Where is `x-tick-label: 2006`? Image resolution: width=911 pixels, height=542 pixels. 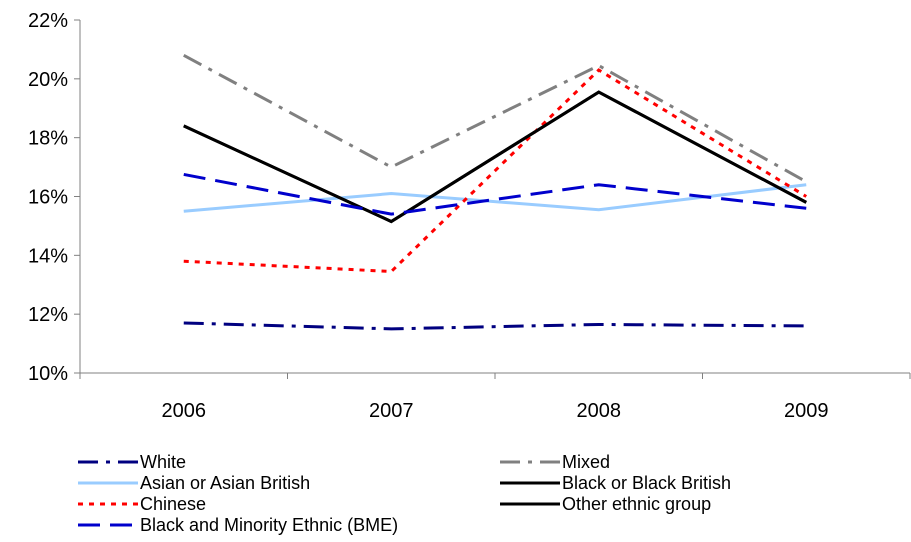 x-tick-label: 2006 is located at coordinates (184, 411).